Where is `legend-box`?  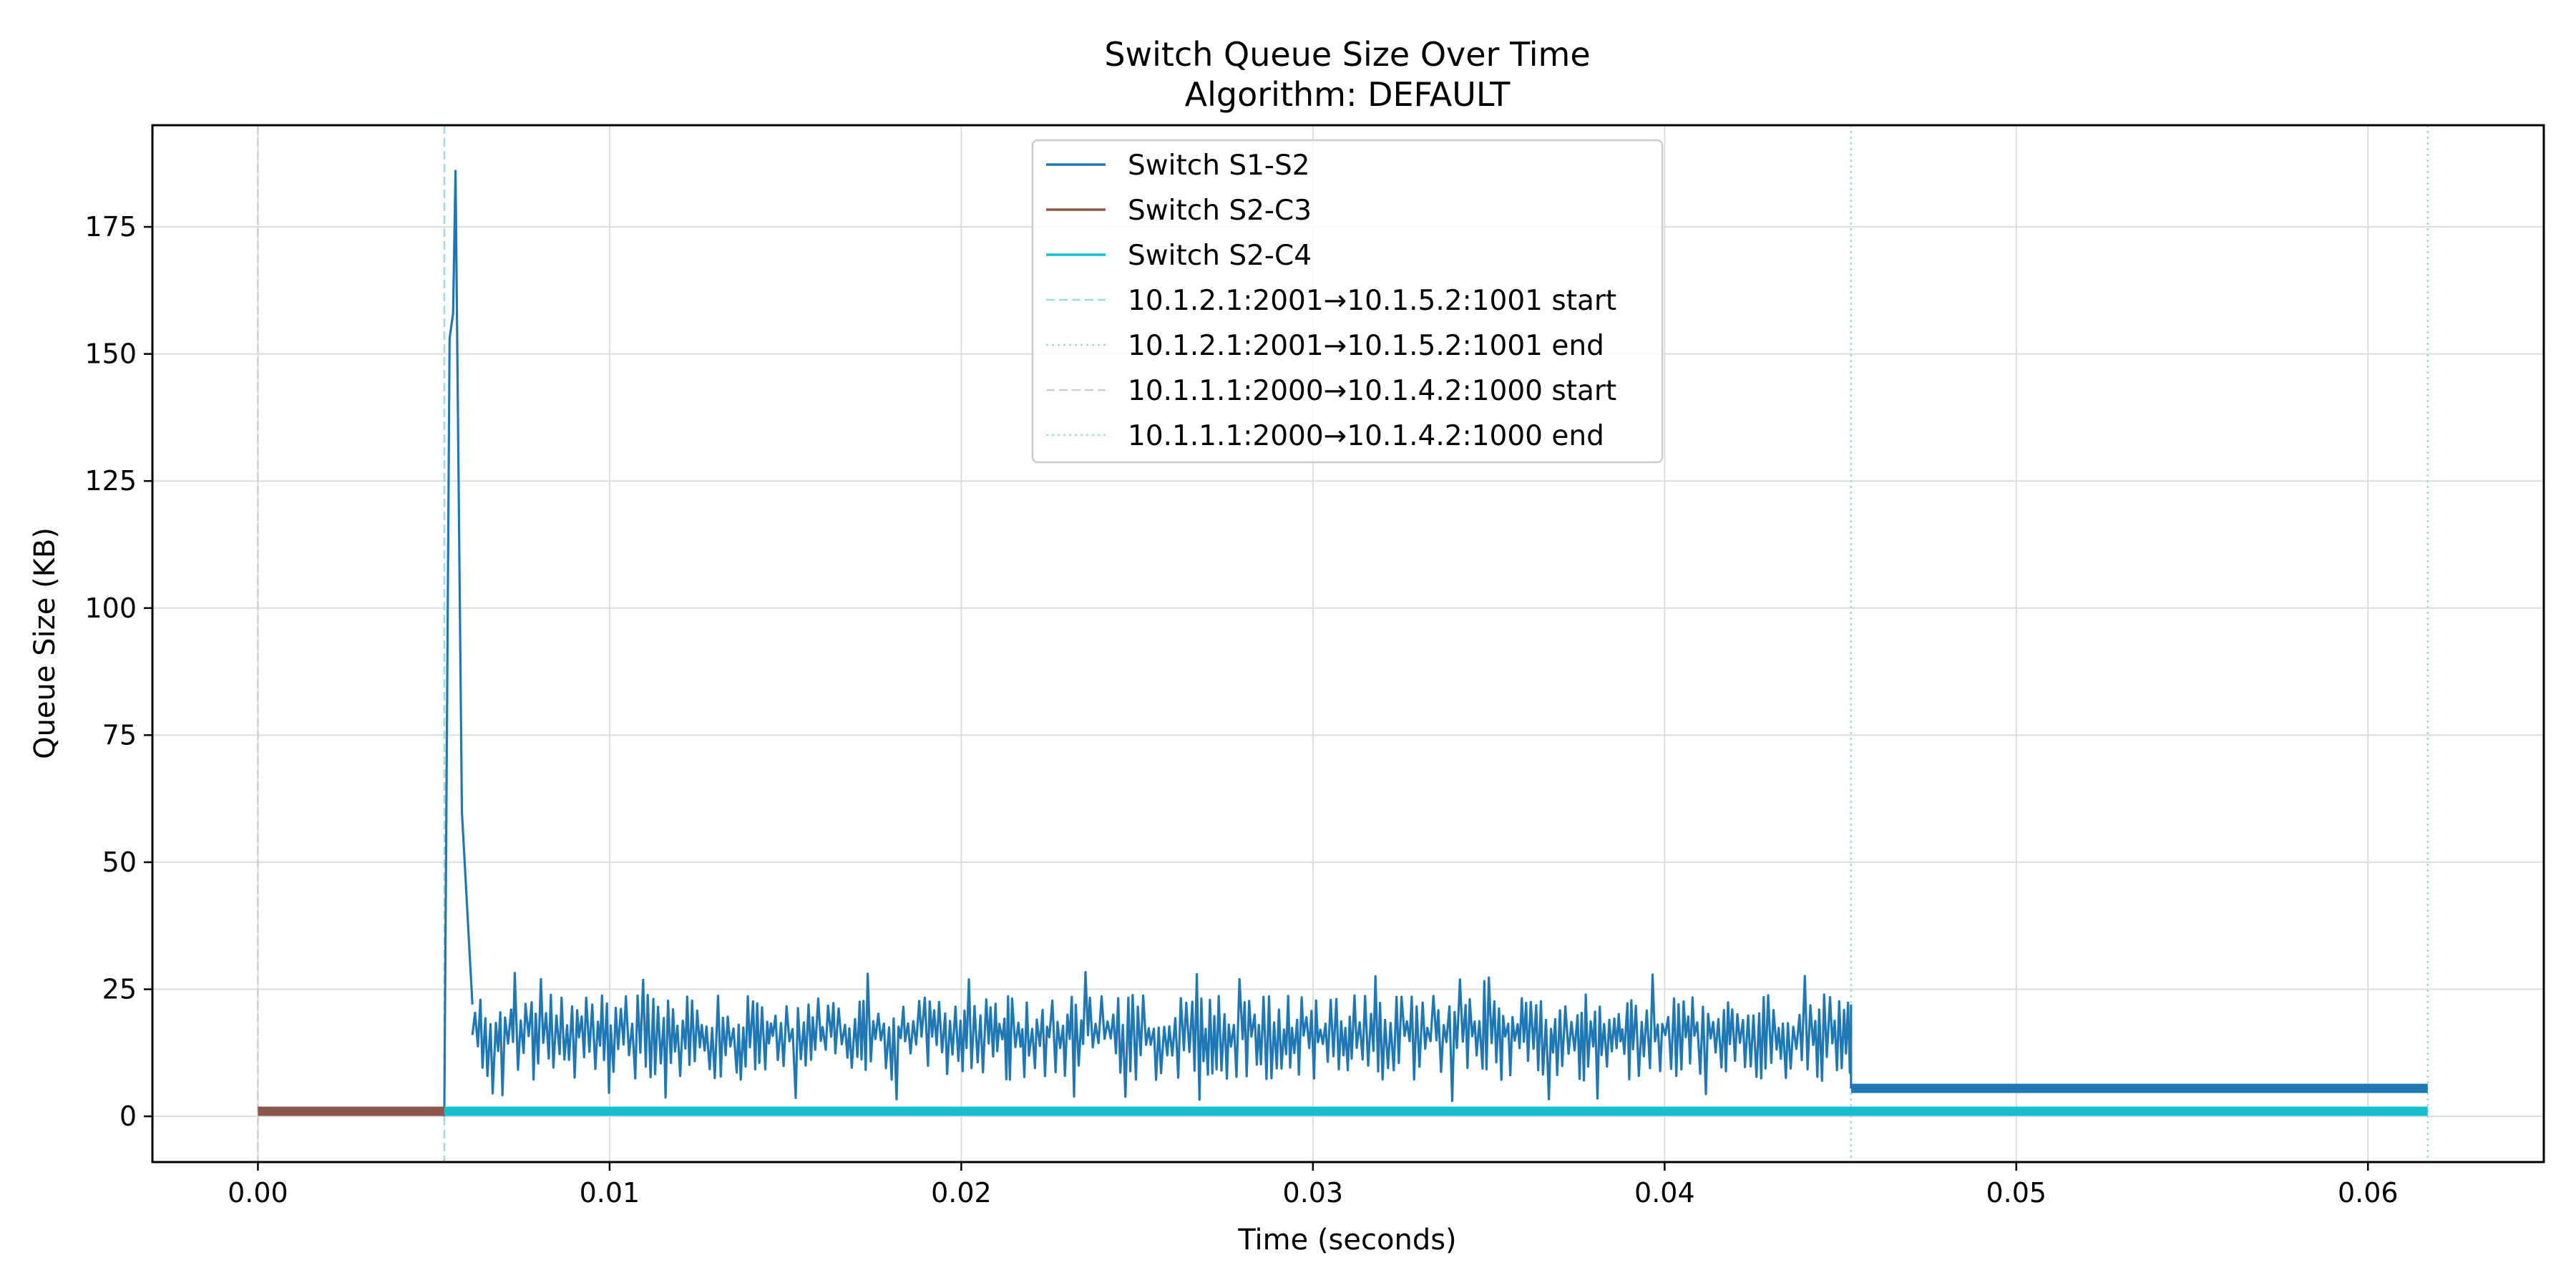 legend-box is located at coordinates (1347, 301).